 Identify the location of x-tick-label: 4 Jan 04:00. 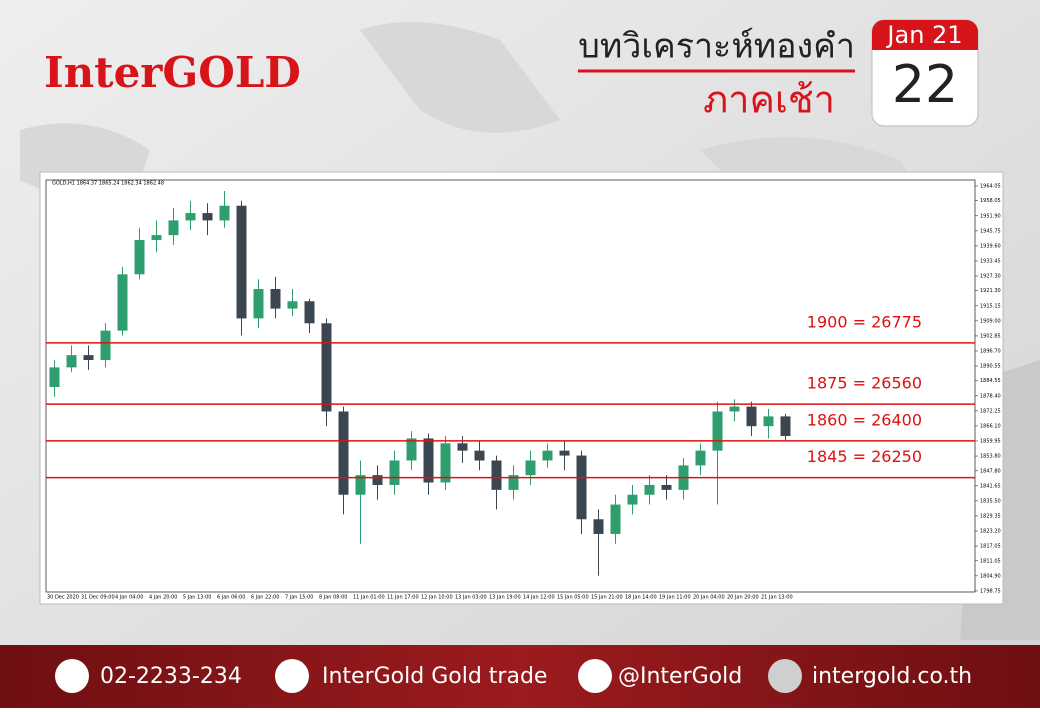
(129, 598).